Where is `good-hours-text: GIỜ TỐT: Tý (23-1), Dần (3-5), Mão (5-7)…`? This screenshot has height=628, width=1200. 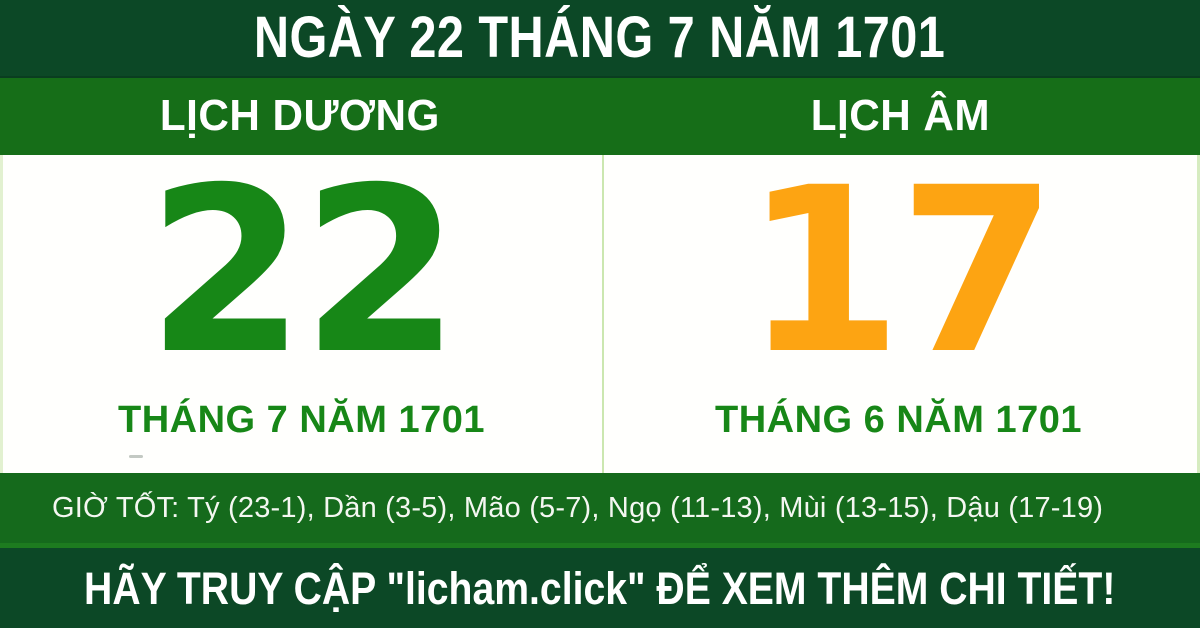 good-hours-text: GIỜ TỐT: Tý (23-1), Dần (3-5), Mão (5-7)… is located at coordinates (578, 507).